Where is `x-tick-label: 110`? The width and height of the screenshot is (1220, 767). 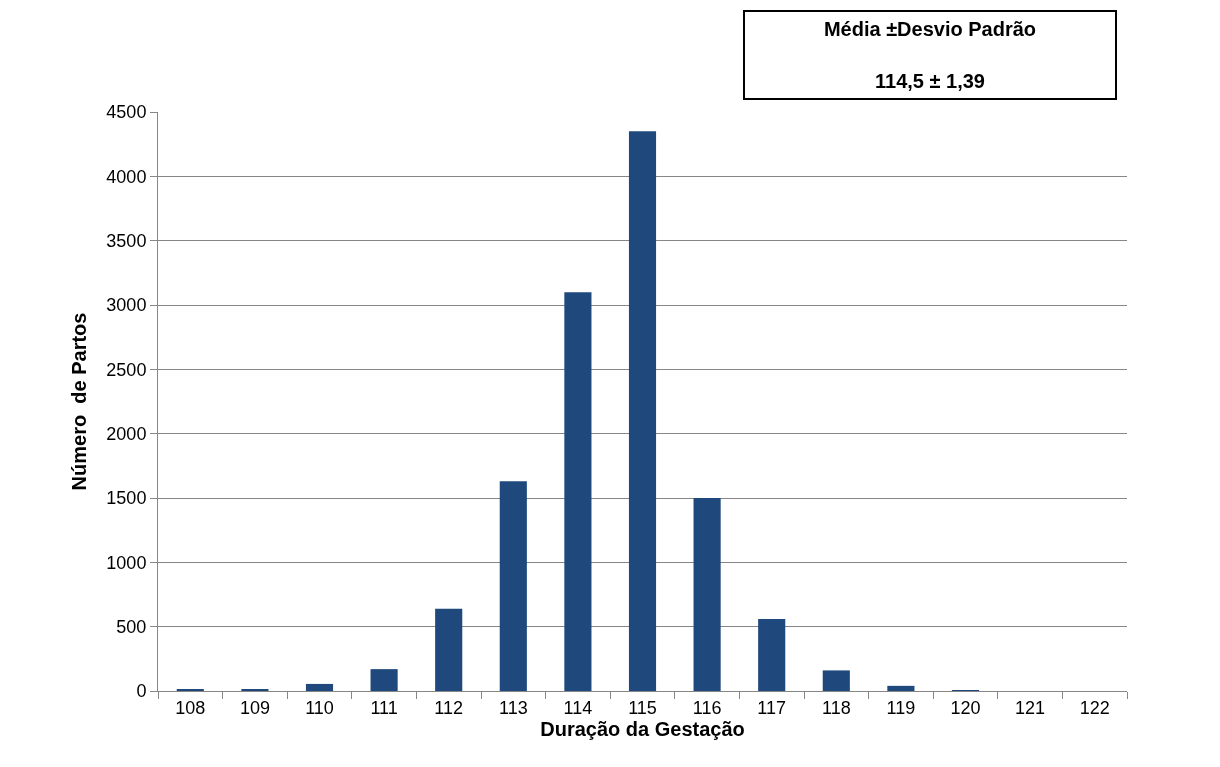 x-tick-label: 110 is located at coordinates (319, 707).